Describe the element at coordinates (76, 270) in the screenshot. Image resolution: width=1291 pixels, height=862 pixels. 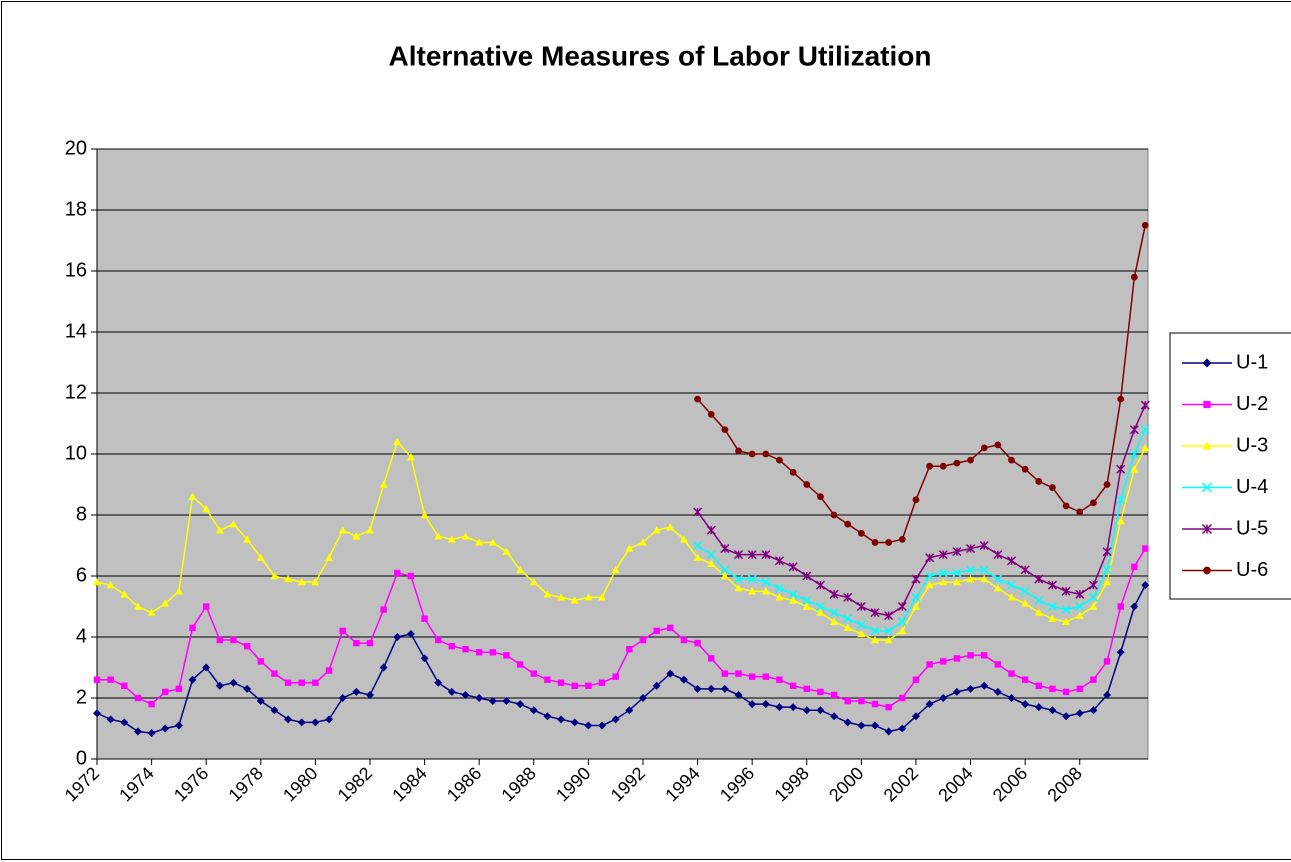
I see `y-tick-label: 16` at that location.